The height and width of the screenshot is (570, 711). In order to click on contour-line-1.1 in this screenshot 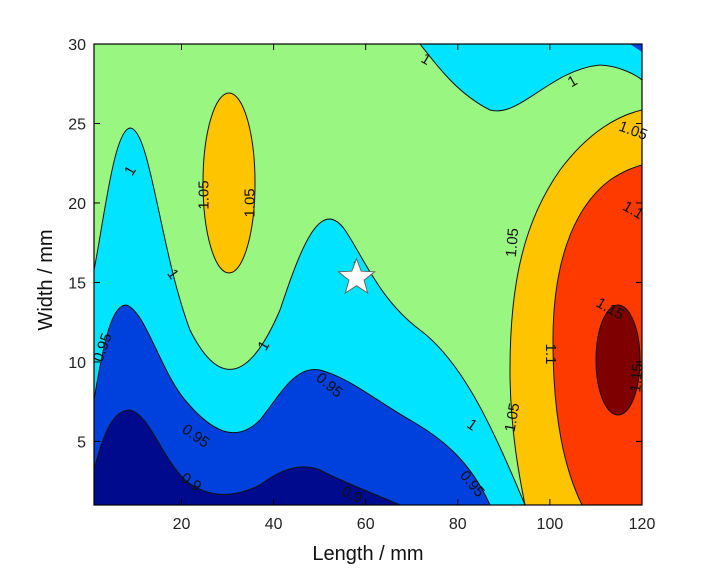, I will do `click(597, 334)`.